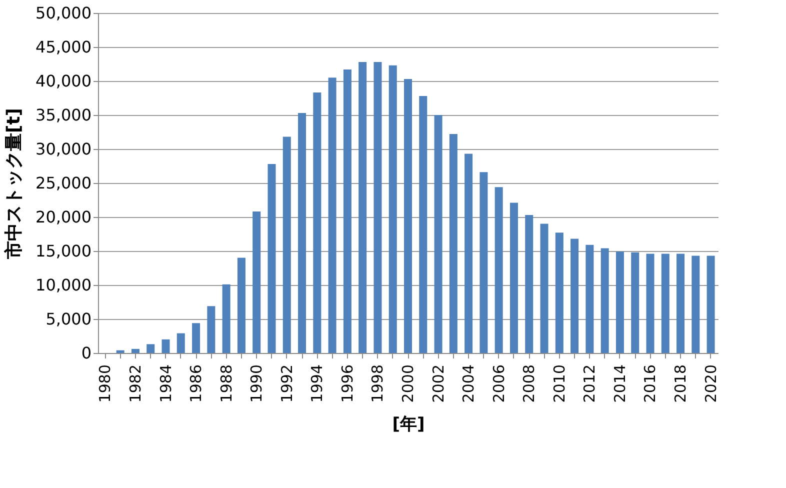  What do you see at coordinates (64, 81) in the screenshot?
I see `y-tick-label: 40,000` at bounding box center [64, 81].